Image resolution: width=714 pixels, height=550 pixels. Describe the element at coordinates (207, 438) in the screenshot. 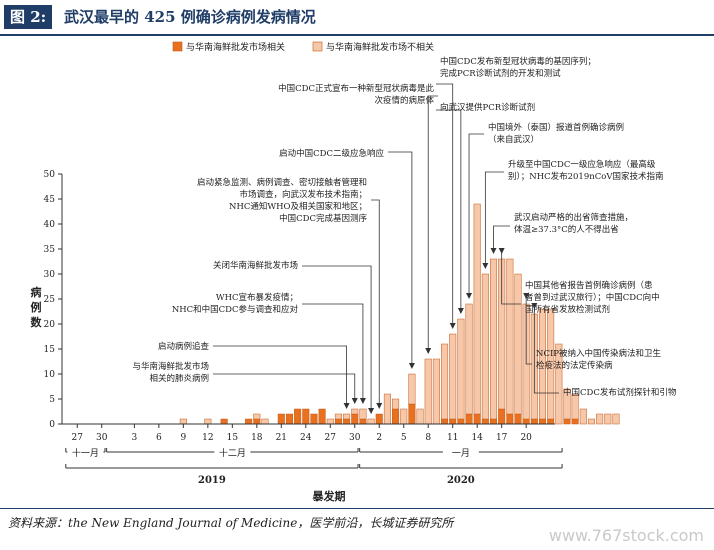

I see `x-tick-label: 12` at that location.